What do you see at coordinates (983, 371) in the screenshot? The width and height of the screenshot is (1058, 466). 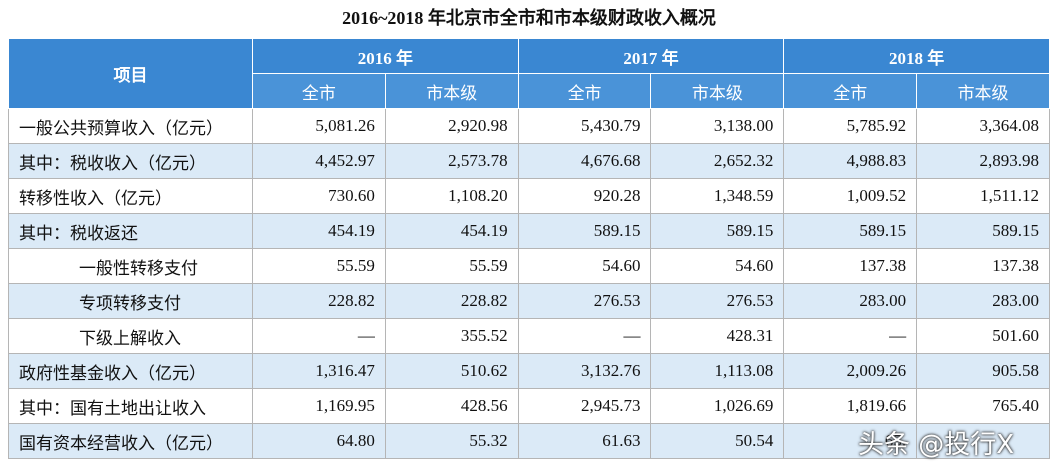 I see `cell: 905.58` at bounding box center [983, 371].